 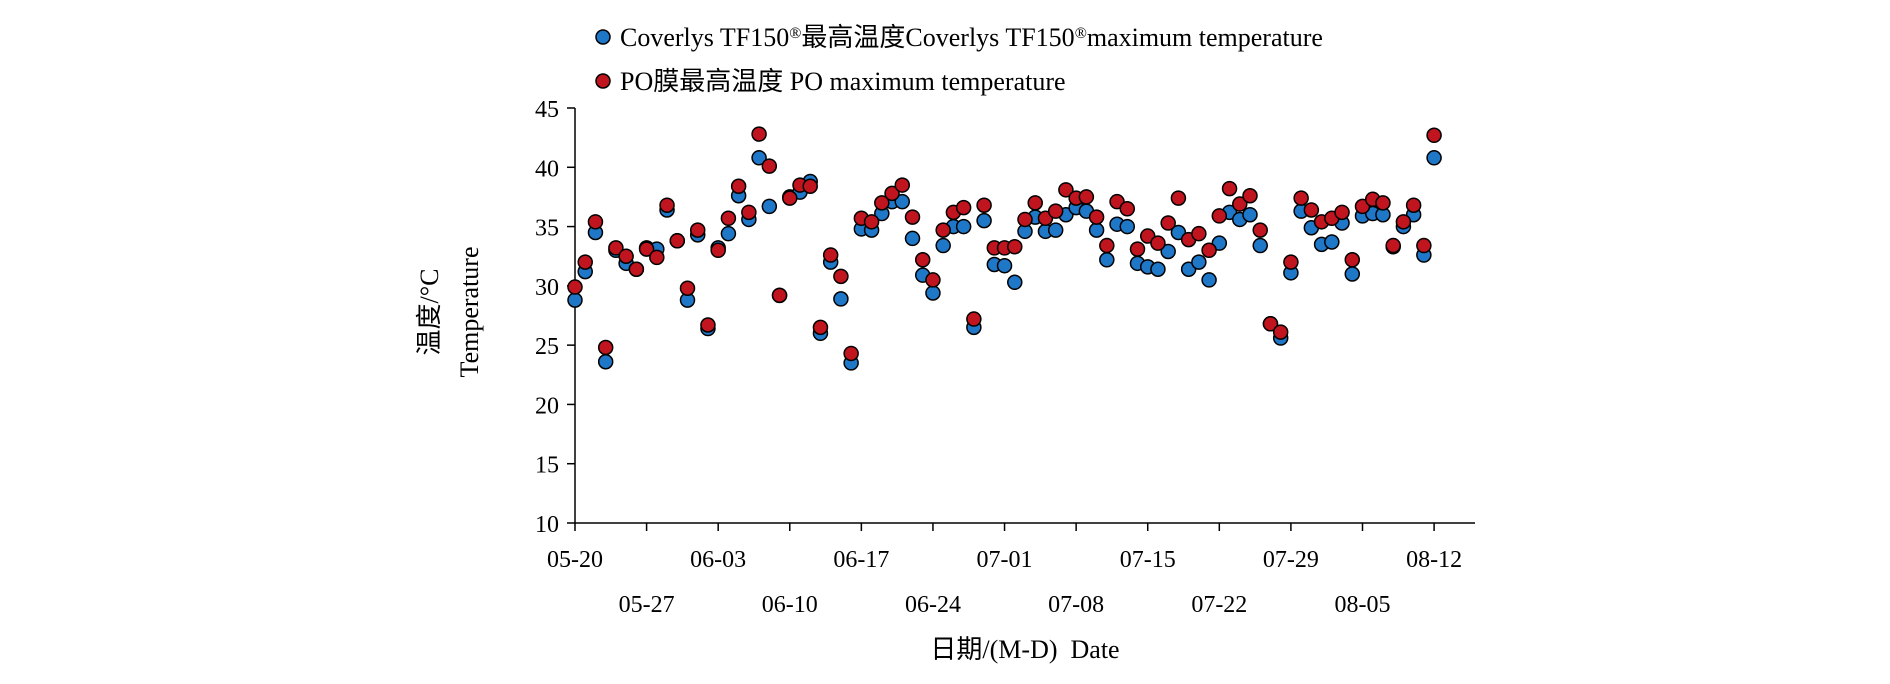 What do you see at coordinates (830, 81) in the screenshot?
I see `legend-item-po: PO膜最高温度 PO maximum temperature` at bounding box center [830, 81].